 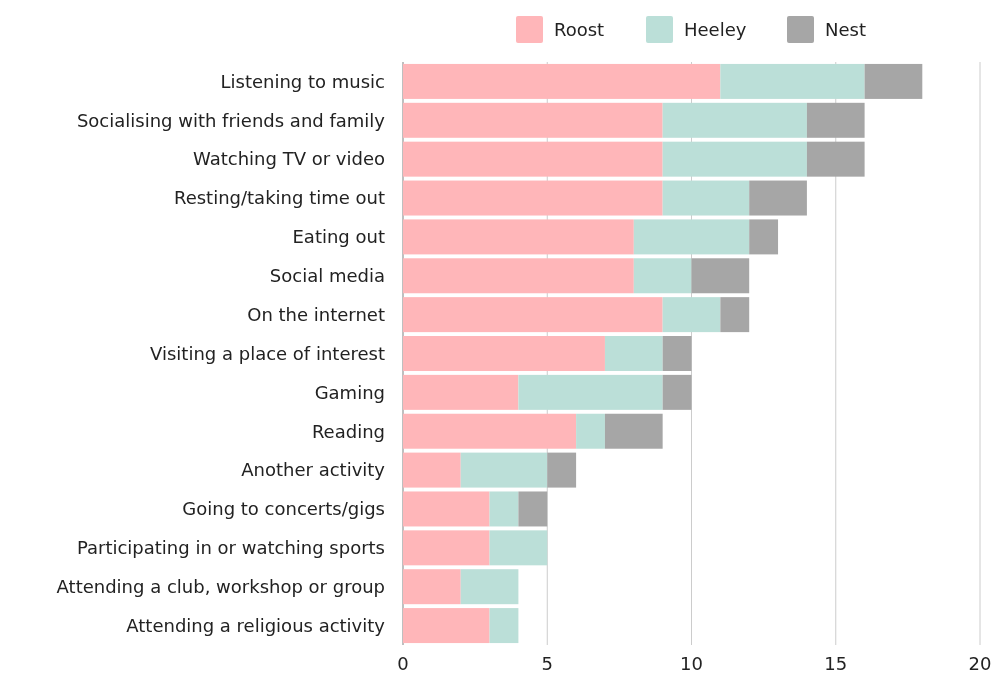 I want to click on x-tick-label: 15, so click(x=836, y=663).